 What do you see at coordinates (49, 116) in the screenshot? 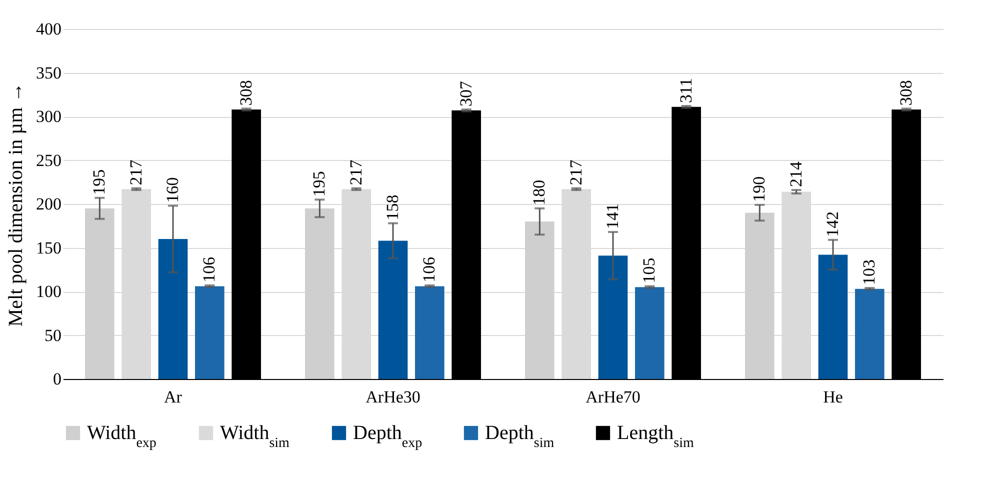
I see `y-tick-label: 300` at bounding box center [49, 116].